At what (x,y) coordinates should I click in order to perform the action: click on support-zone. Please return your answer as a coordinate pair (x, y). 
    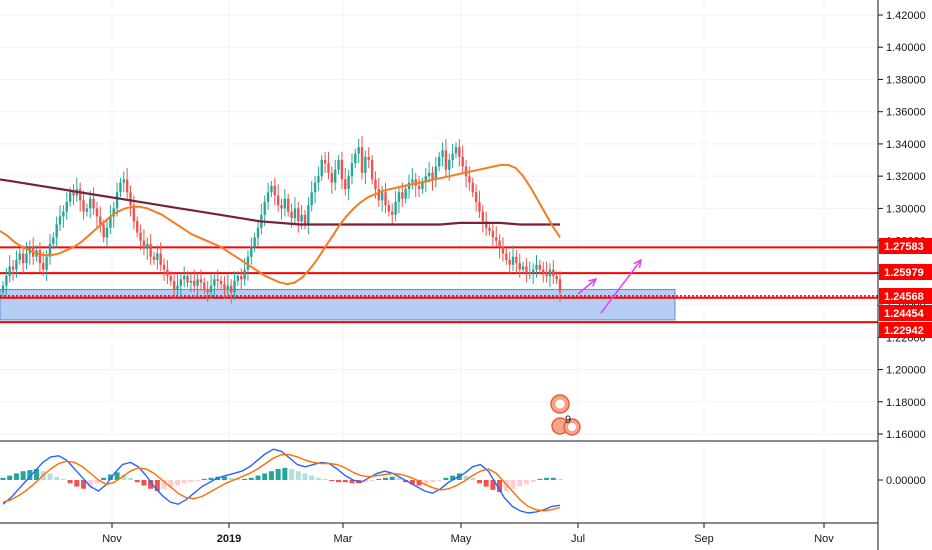
    Looking at the image, I should click on (338, 304).